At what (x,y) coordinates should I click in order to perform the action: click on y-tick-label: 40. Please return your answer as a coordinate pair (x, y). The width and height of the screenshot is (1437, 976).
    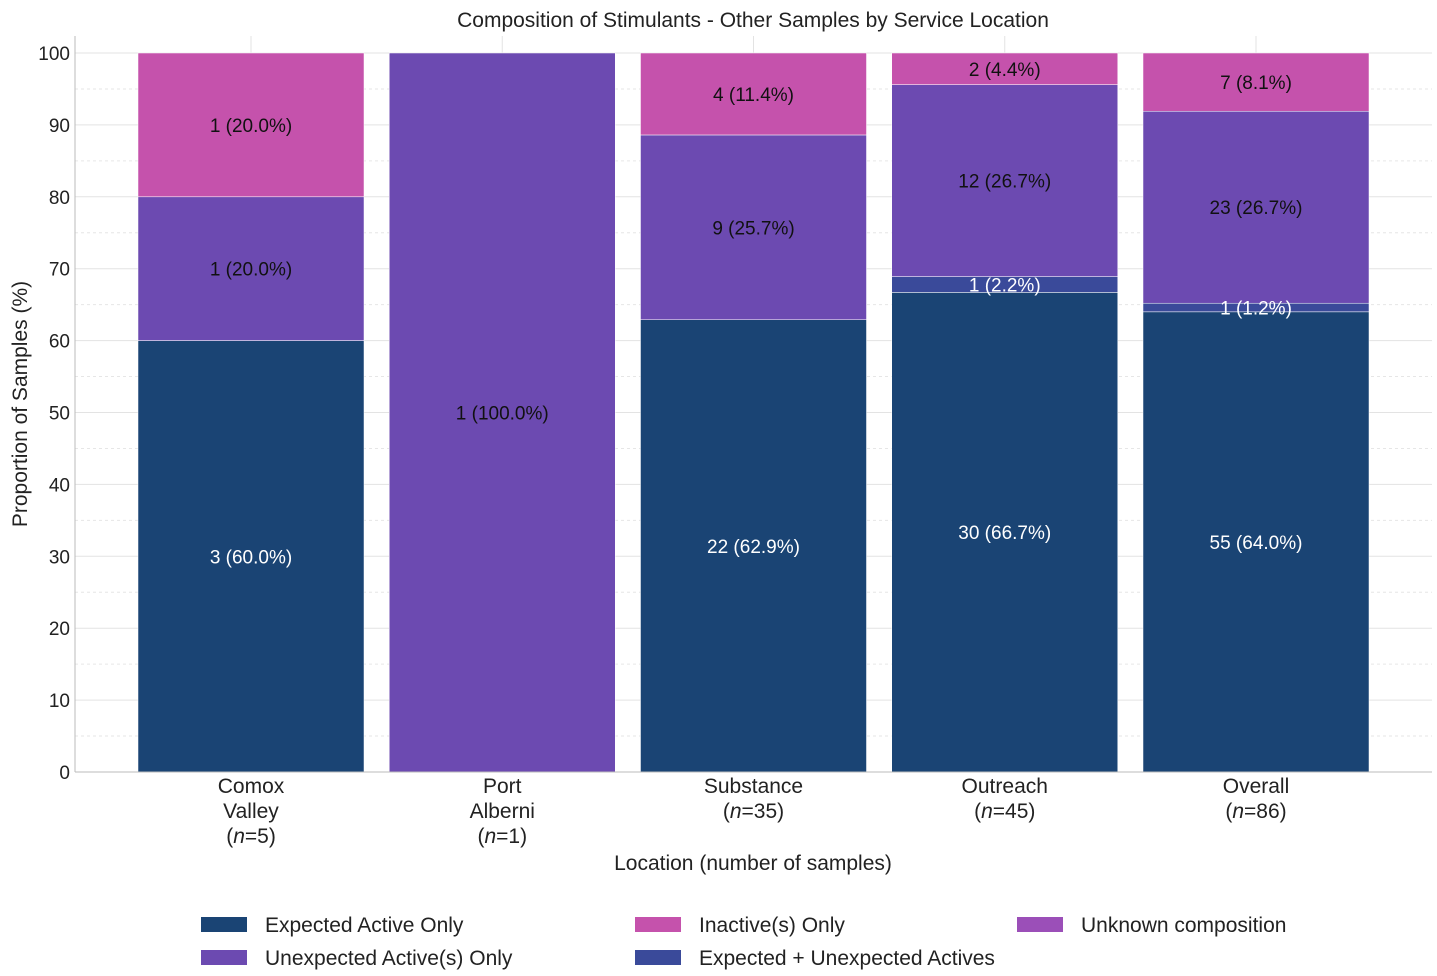
    Looking at the image, I should click on (59, 485).